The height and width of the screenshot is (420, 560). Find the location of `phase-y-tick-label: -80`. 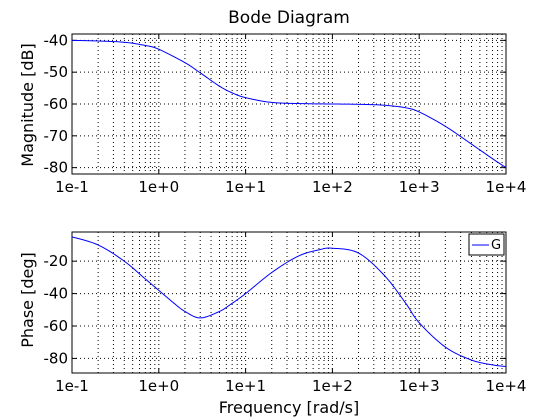

phase-y-tick-label: -80 is located at coordinates (56, 358).